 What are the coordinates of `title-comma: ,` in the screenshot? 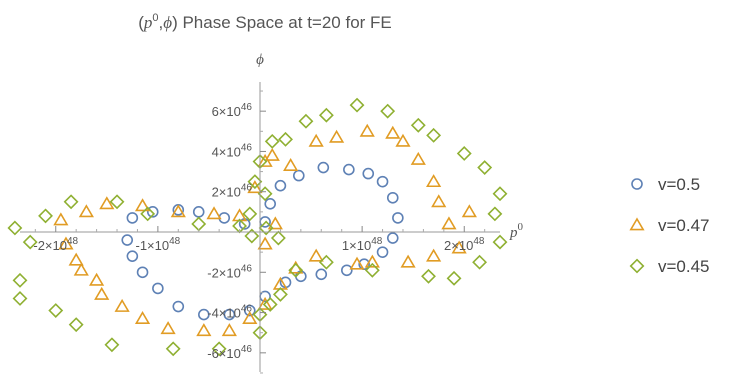 It's located at (161, 22).